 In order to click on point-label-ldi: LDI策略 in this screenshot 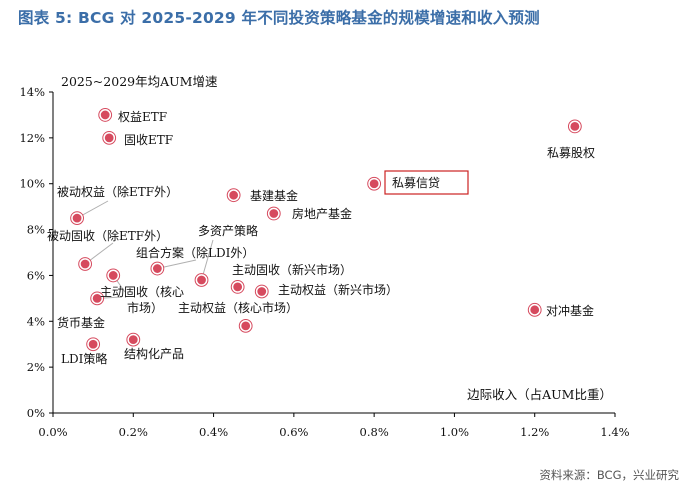, I will do `click(84, 358)`.